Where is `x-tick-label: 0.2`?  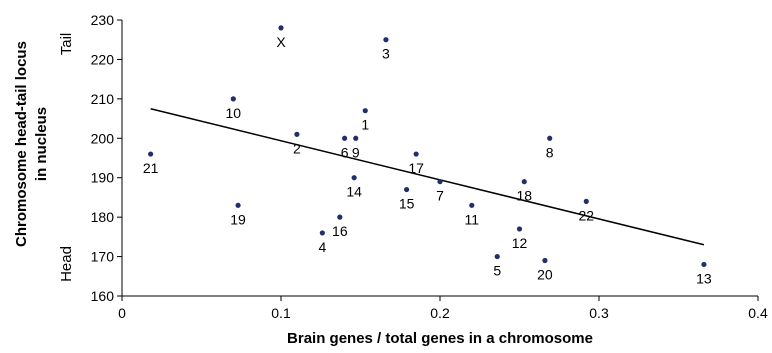 x-tick-label: 0.2 is located at coordinates (440, 313).